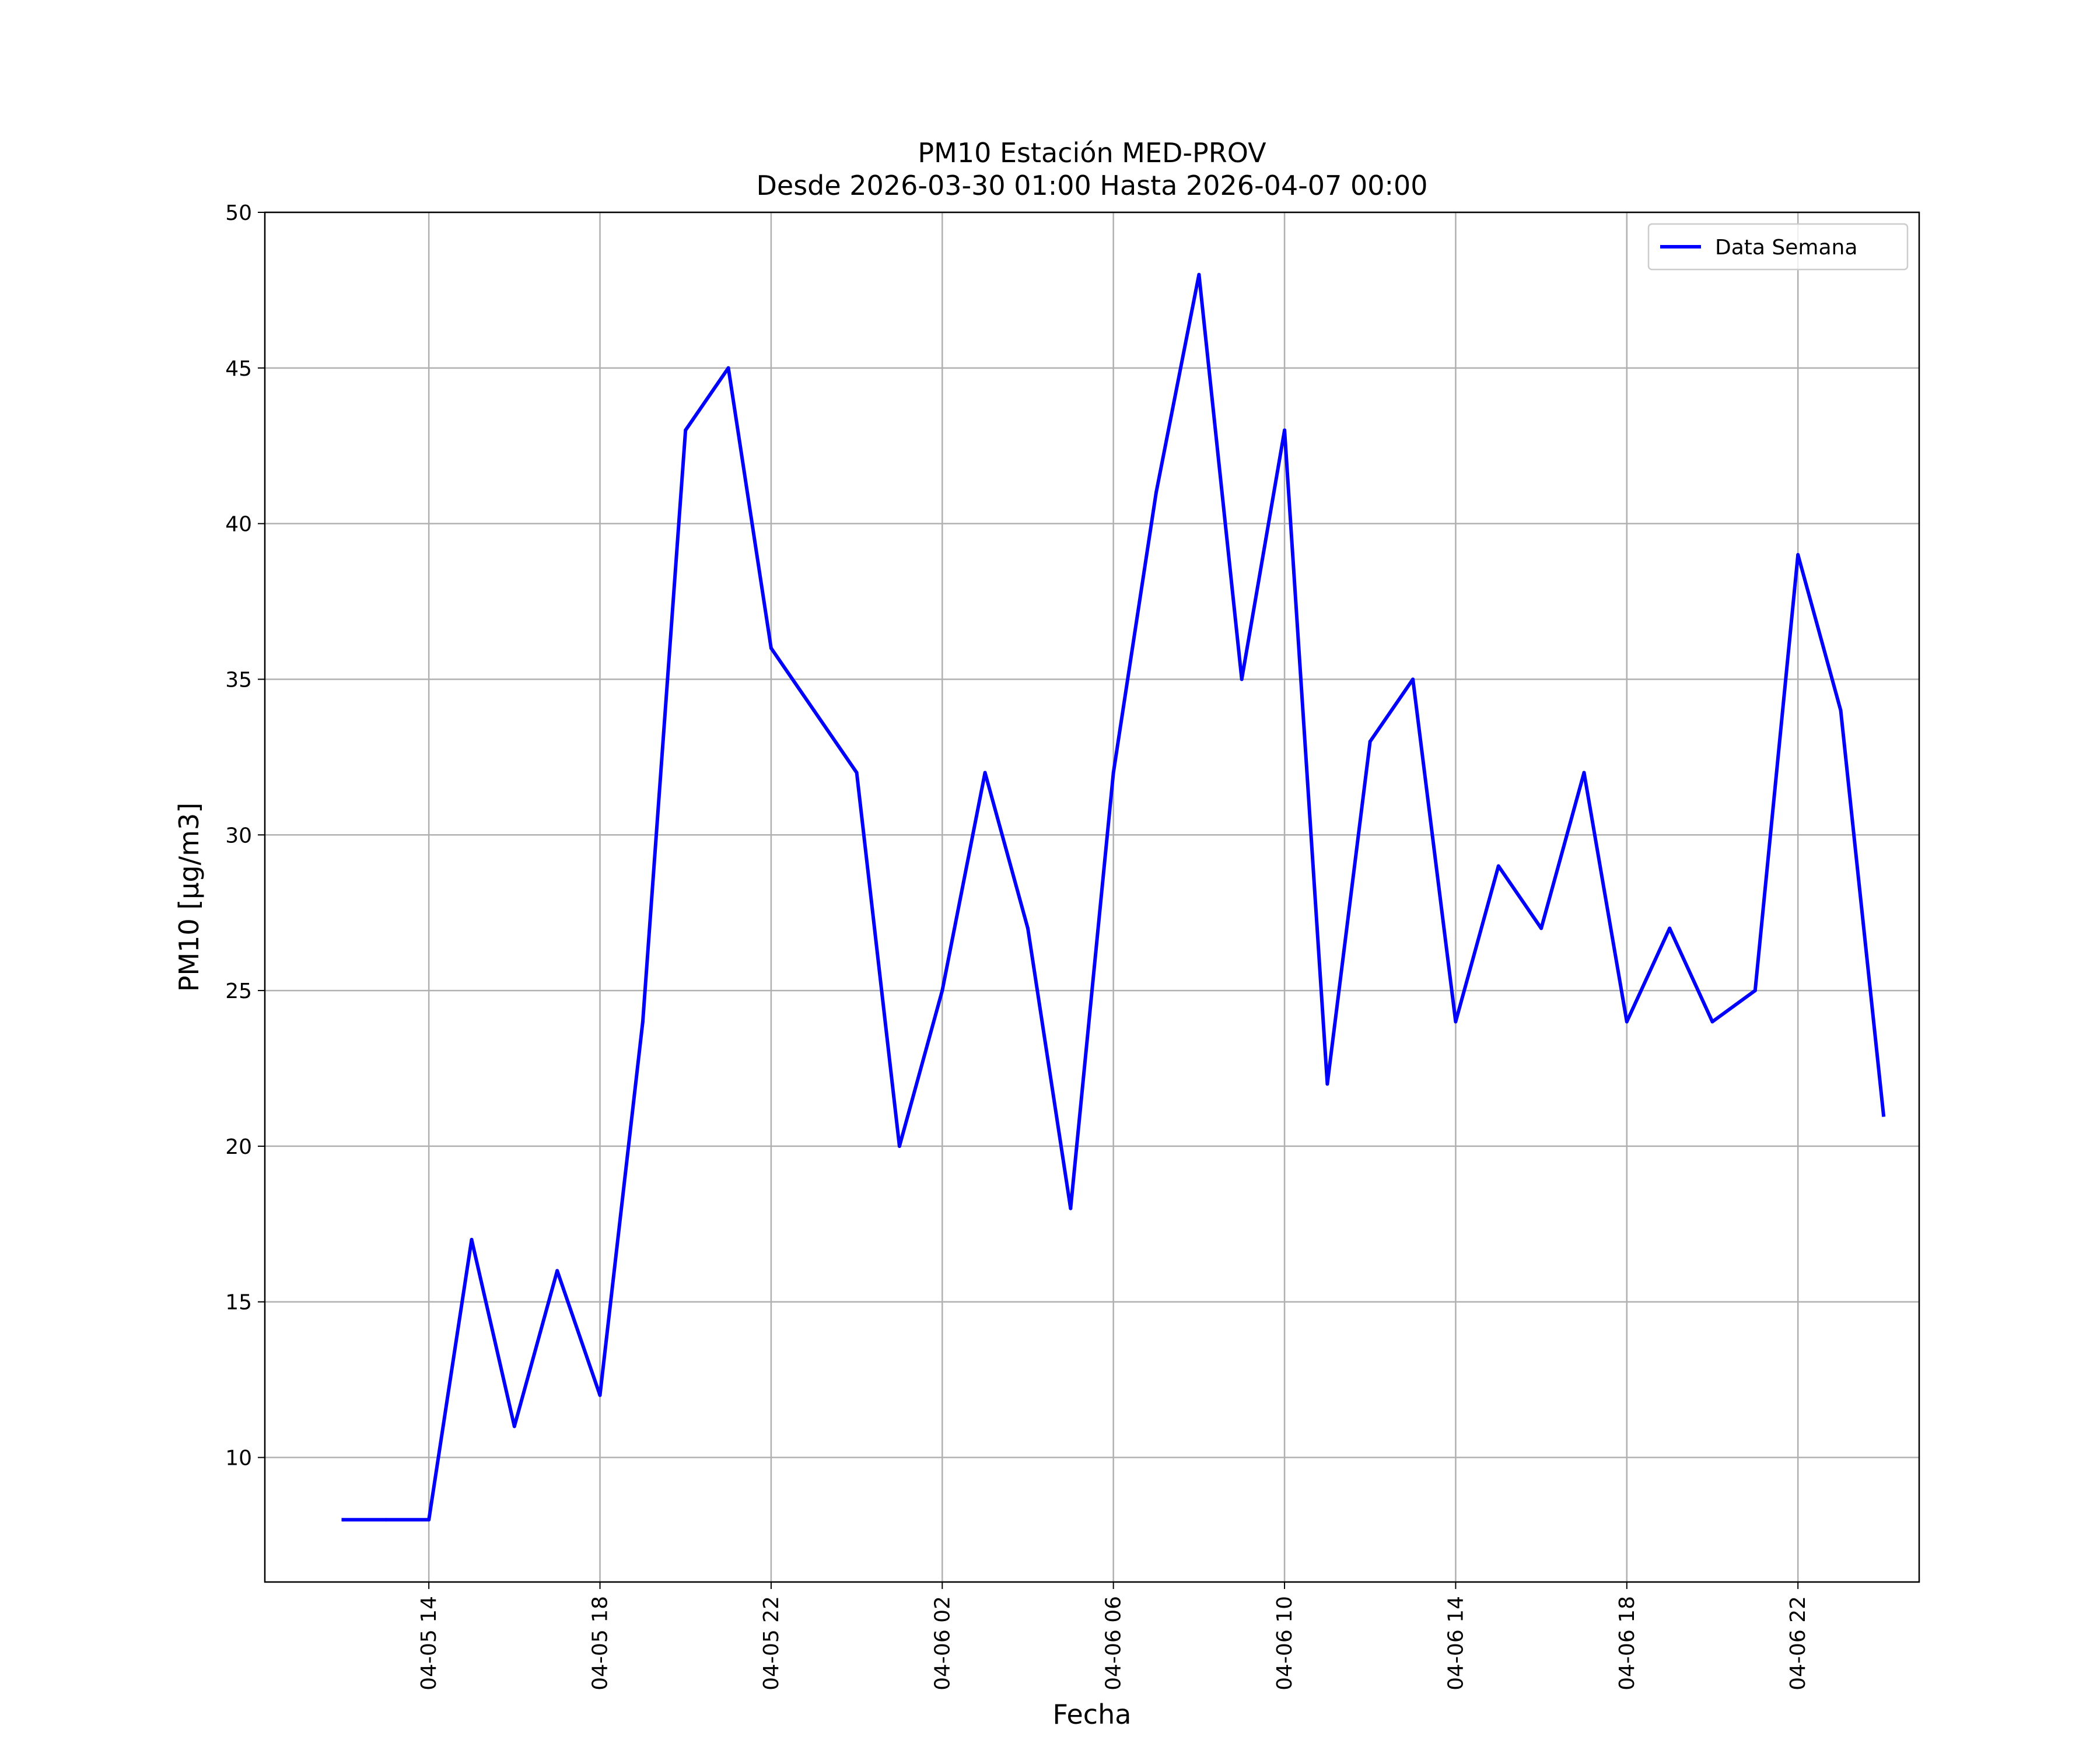 The width and height of the screenshot is (2100, 1750). I want to click on legend: Data Semana, so click(1778, 247).